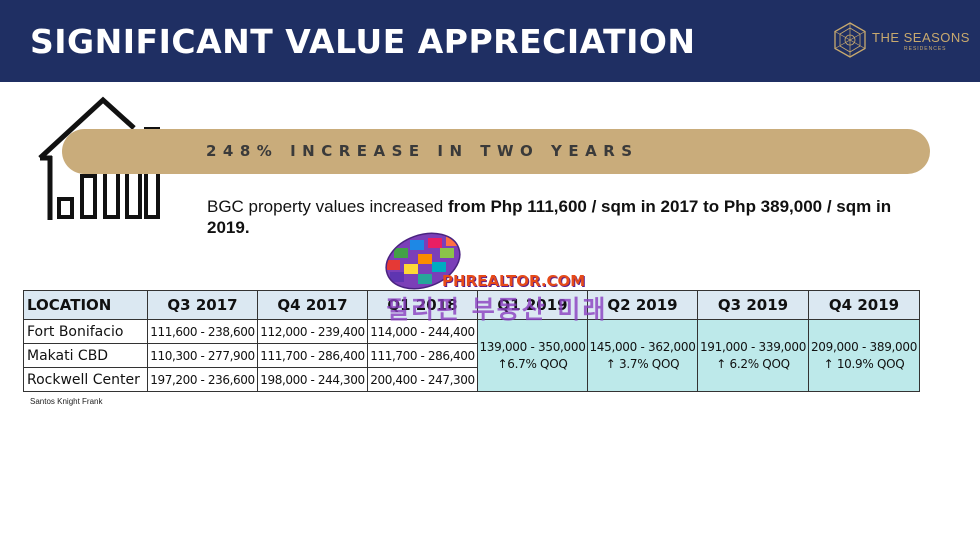  Describe the element at coordinates (312, 331) in the screenshot. I see `price-range-cell: 112,000 - 239,400` at that location.